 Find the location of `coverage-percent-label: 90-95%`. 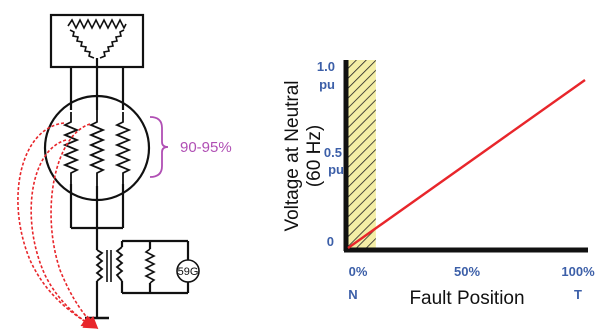

coverage-percent-label: 90-95% is located at coordinates (206, 147).